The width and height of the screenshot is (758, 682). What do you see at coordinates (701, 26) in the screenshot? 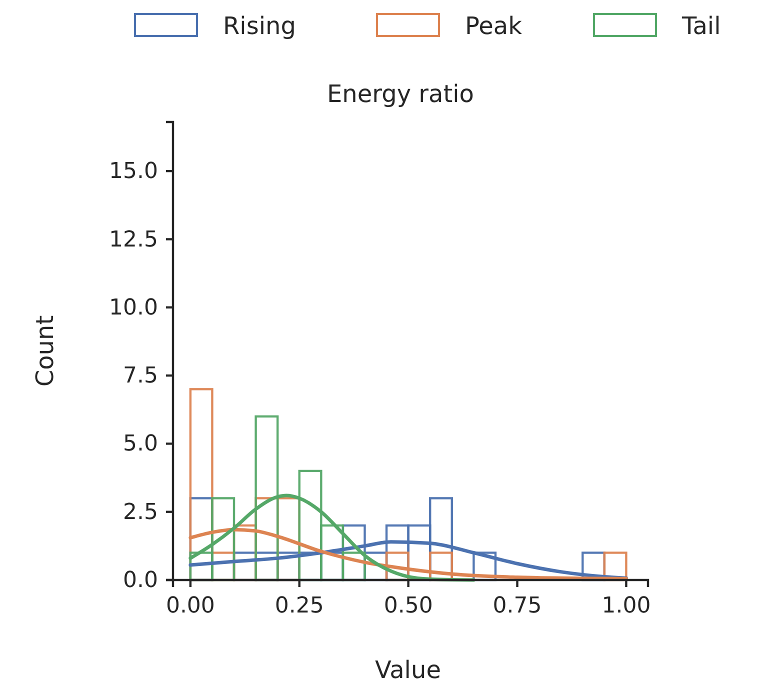
I see `legend-label: Tail` at bounding box center [701, 26].